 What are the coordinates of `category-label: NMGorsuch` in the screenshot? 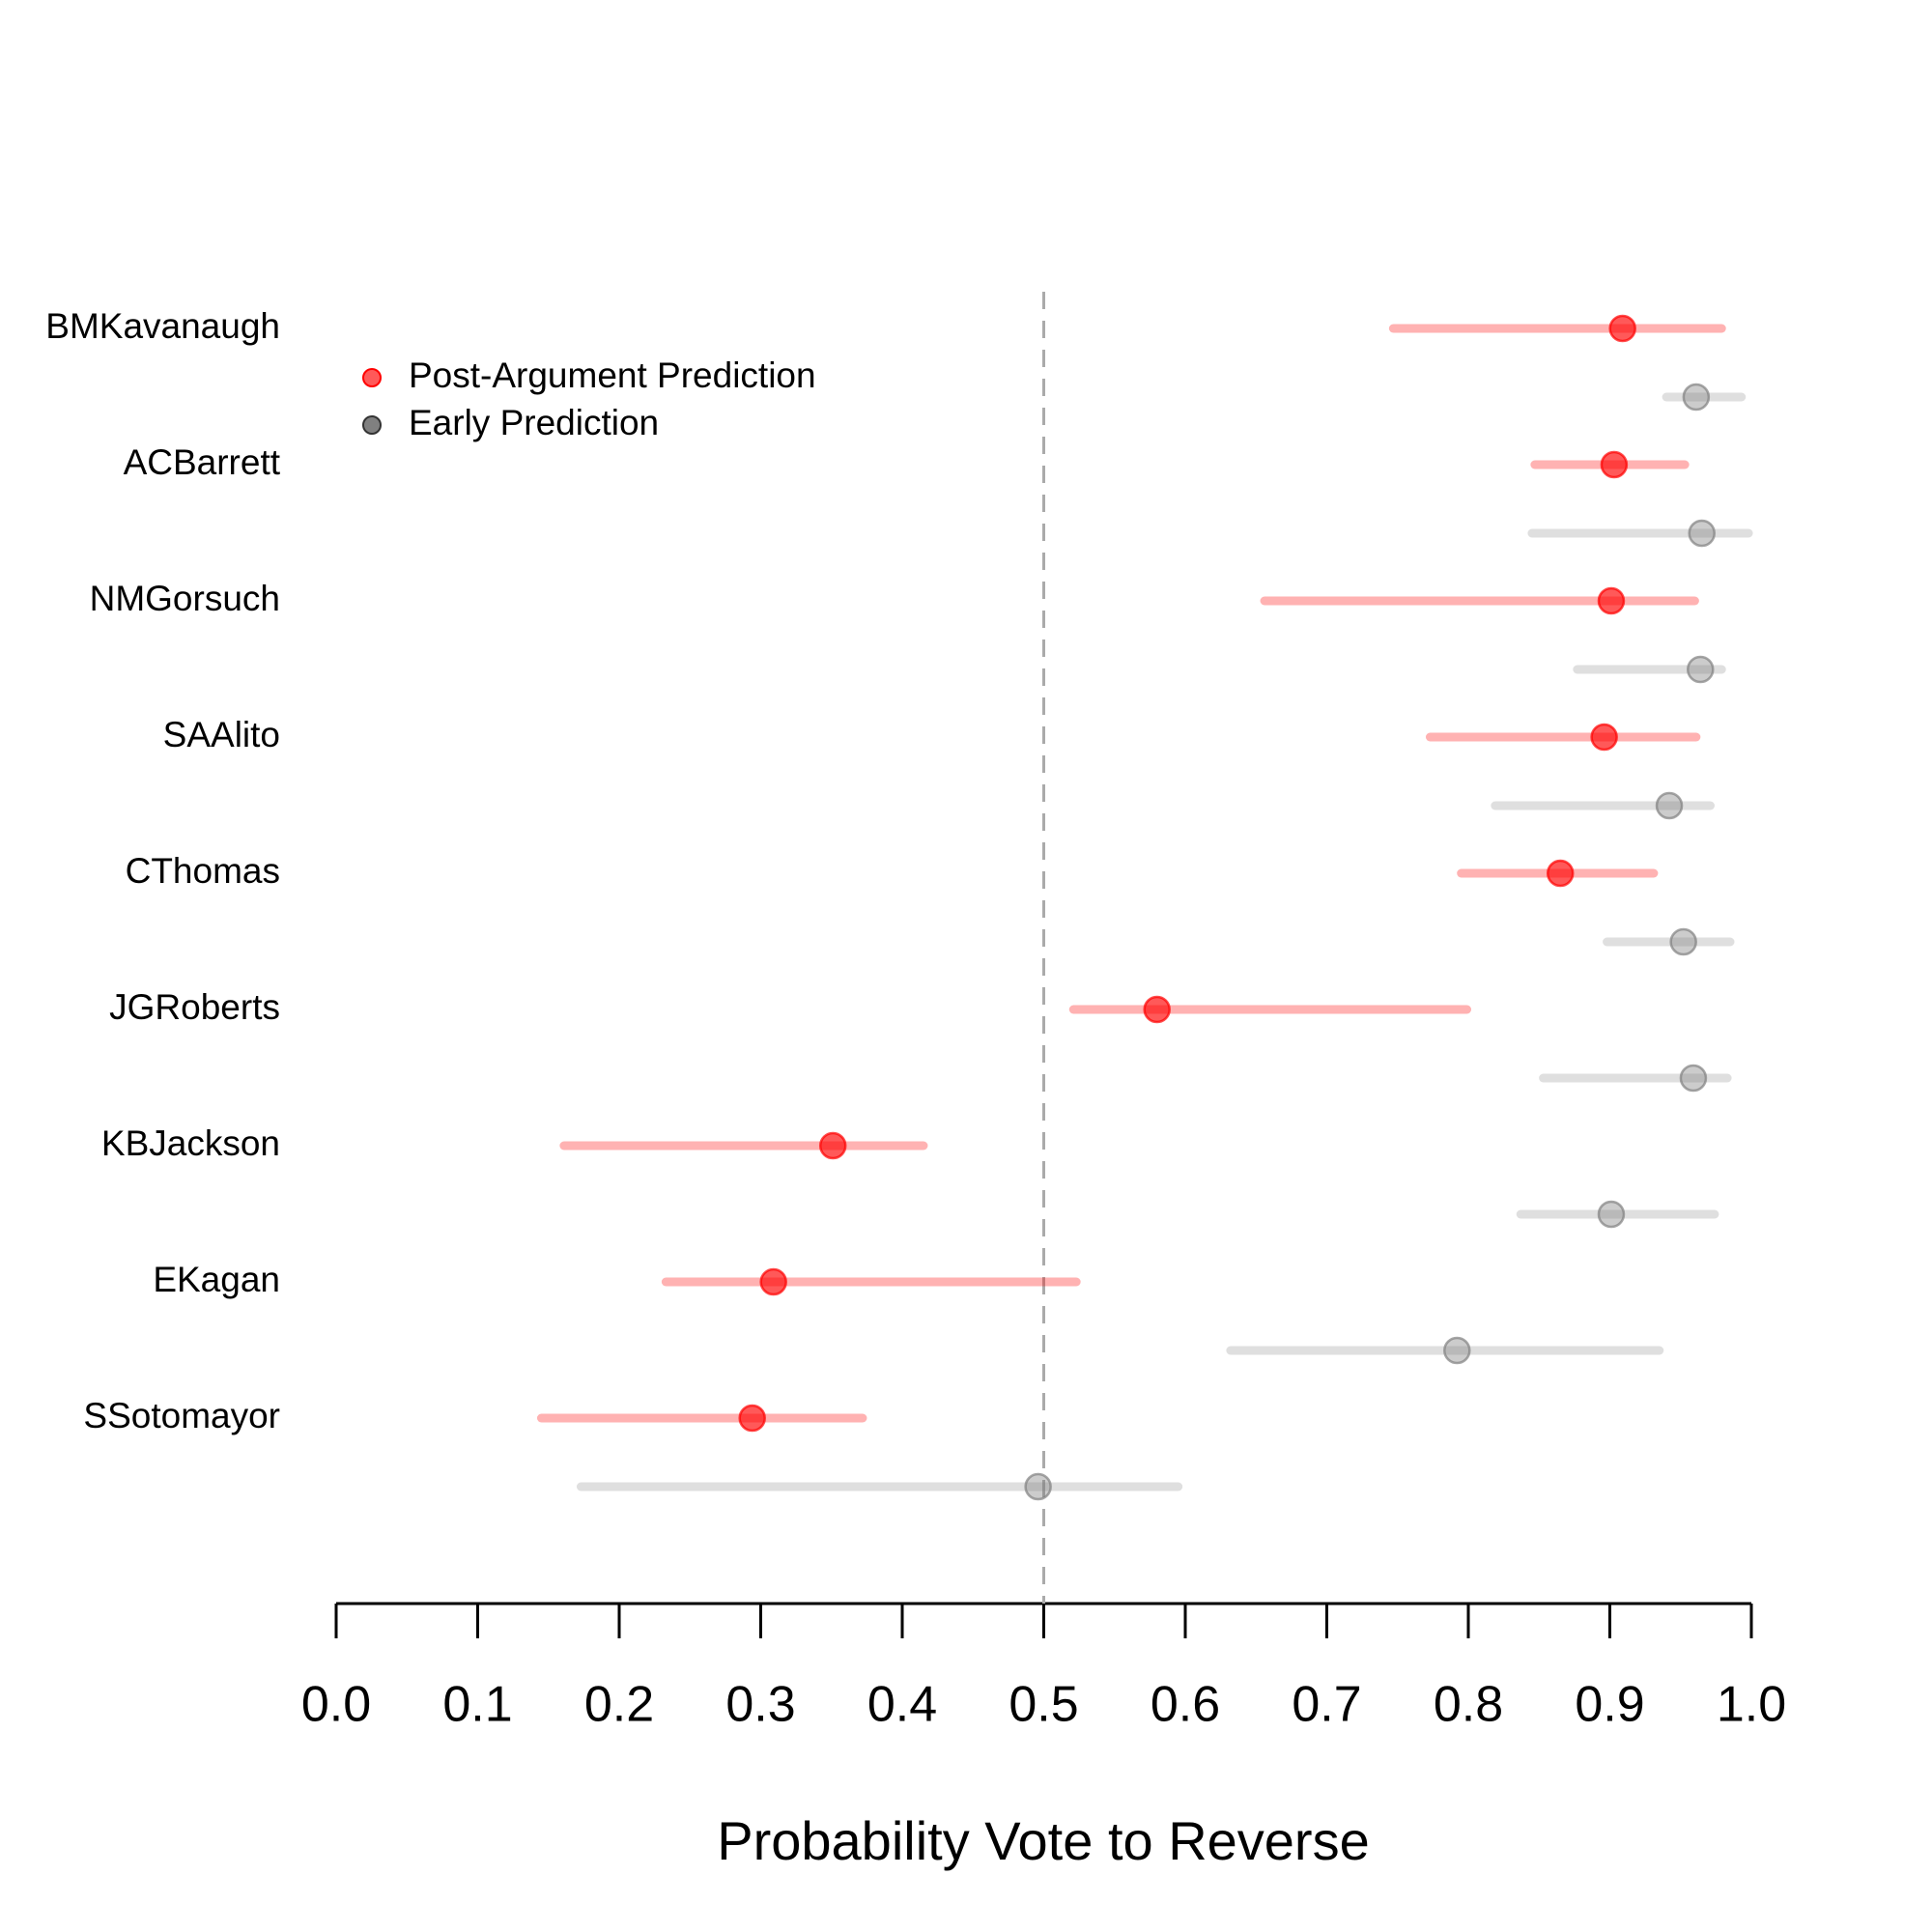 It's located at (185, 598).